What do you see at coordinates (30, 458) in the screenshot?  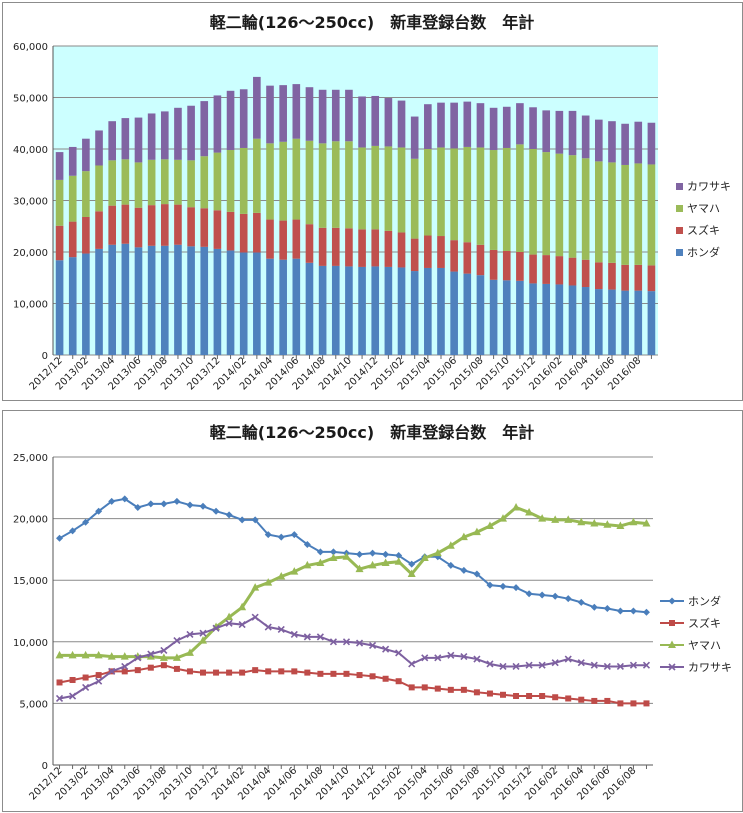 I see `y-tick-label: 25,000` at bounding box center [30, 458].